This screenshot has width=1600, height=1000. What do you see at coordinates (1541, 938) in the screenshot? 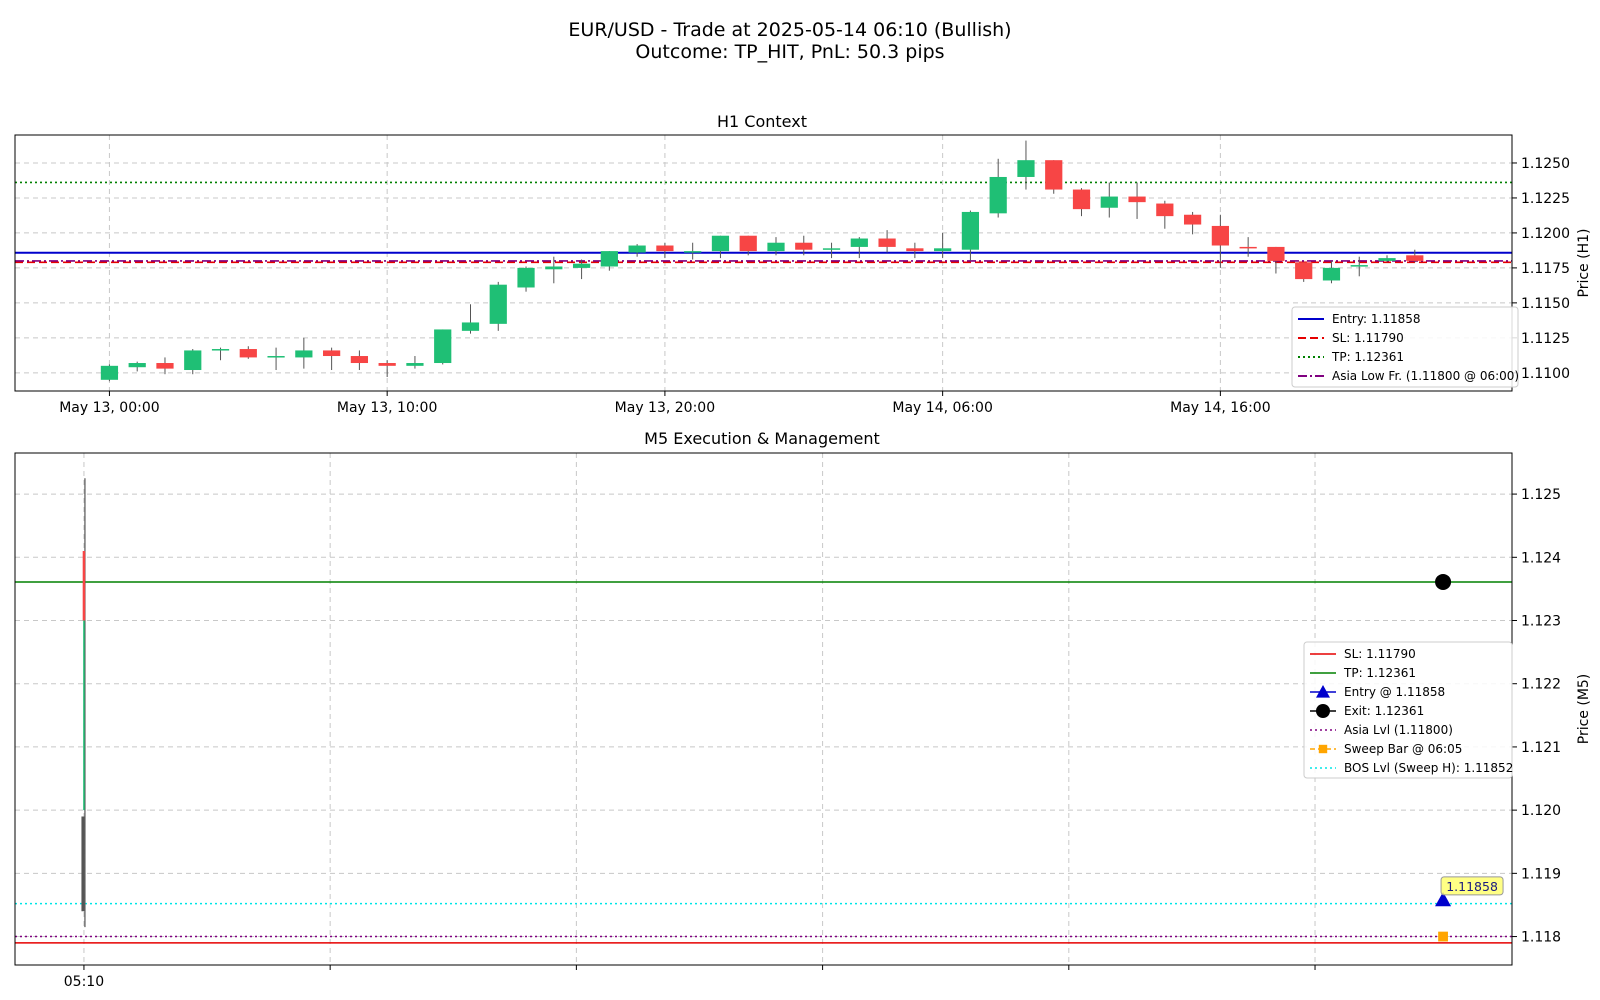
I see `m5-ytick-label: 1.118` at bounding box center [1541, 938].